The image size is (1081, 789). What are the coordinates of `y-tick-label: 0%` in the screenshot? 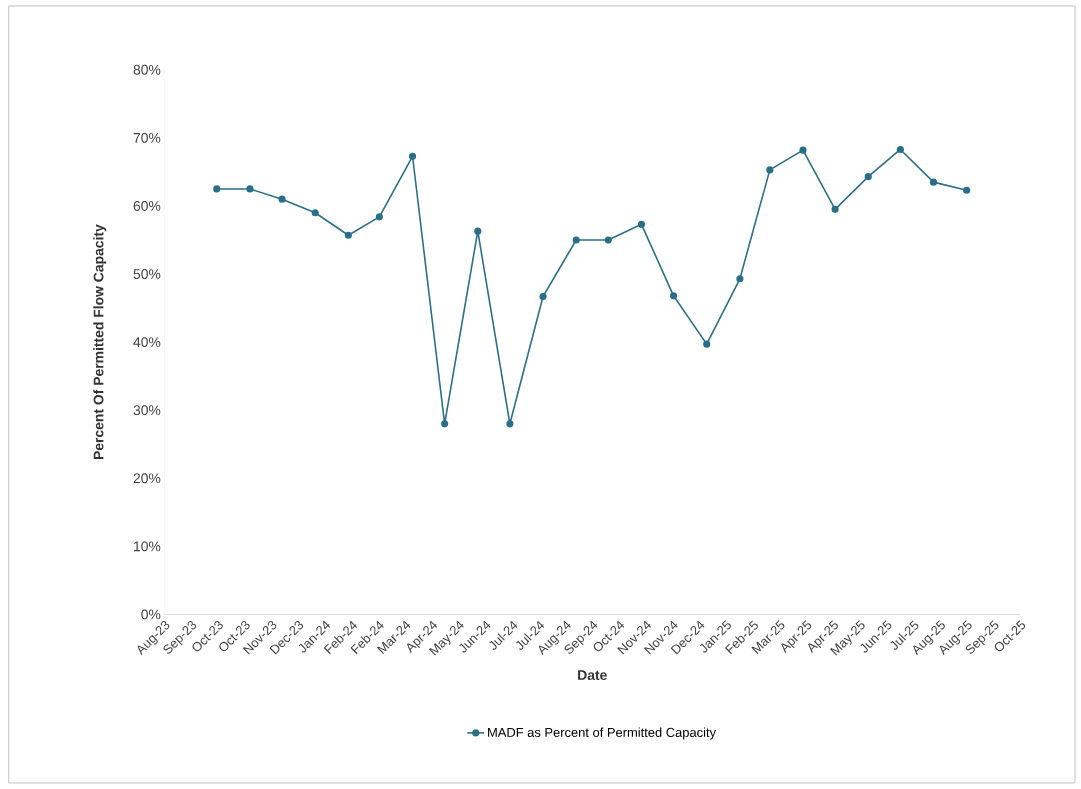 It's located at (151, 614).